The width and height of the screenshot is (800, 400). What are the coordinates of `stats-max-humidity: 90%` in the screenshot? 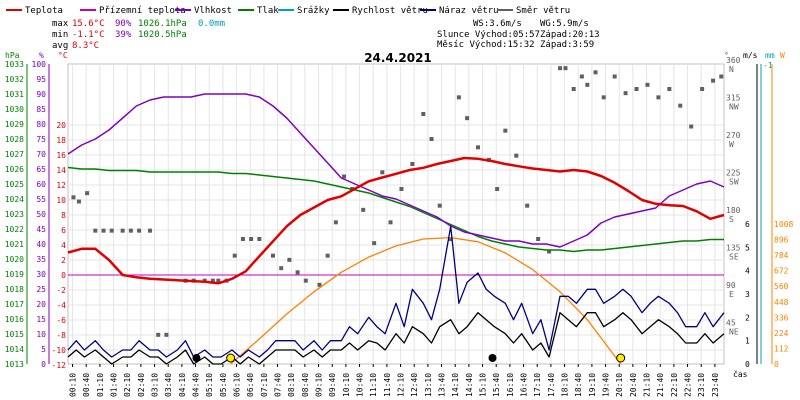 It's located at (123, 24).